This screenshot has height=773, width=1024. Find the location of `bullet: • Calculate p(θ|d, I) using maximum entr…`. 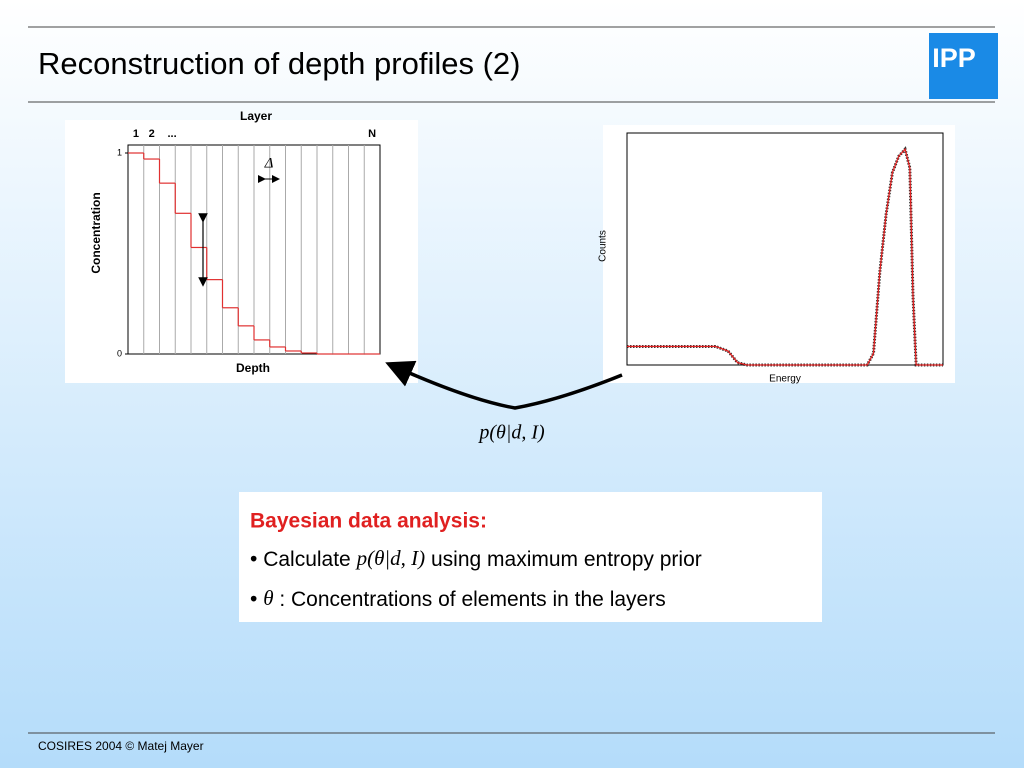

bullet: • Calculate p(θ|d, I) using maximum entr… is located at coordinates (476, 558).